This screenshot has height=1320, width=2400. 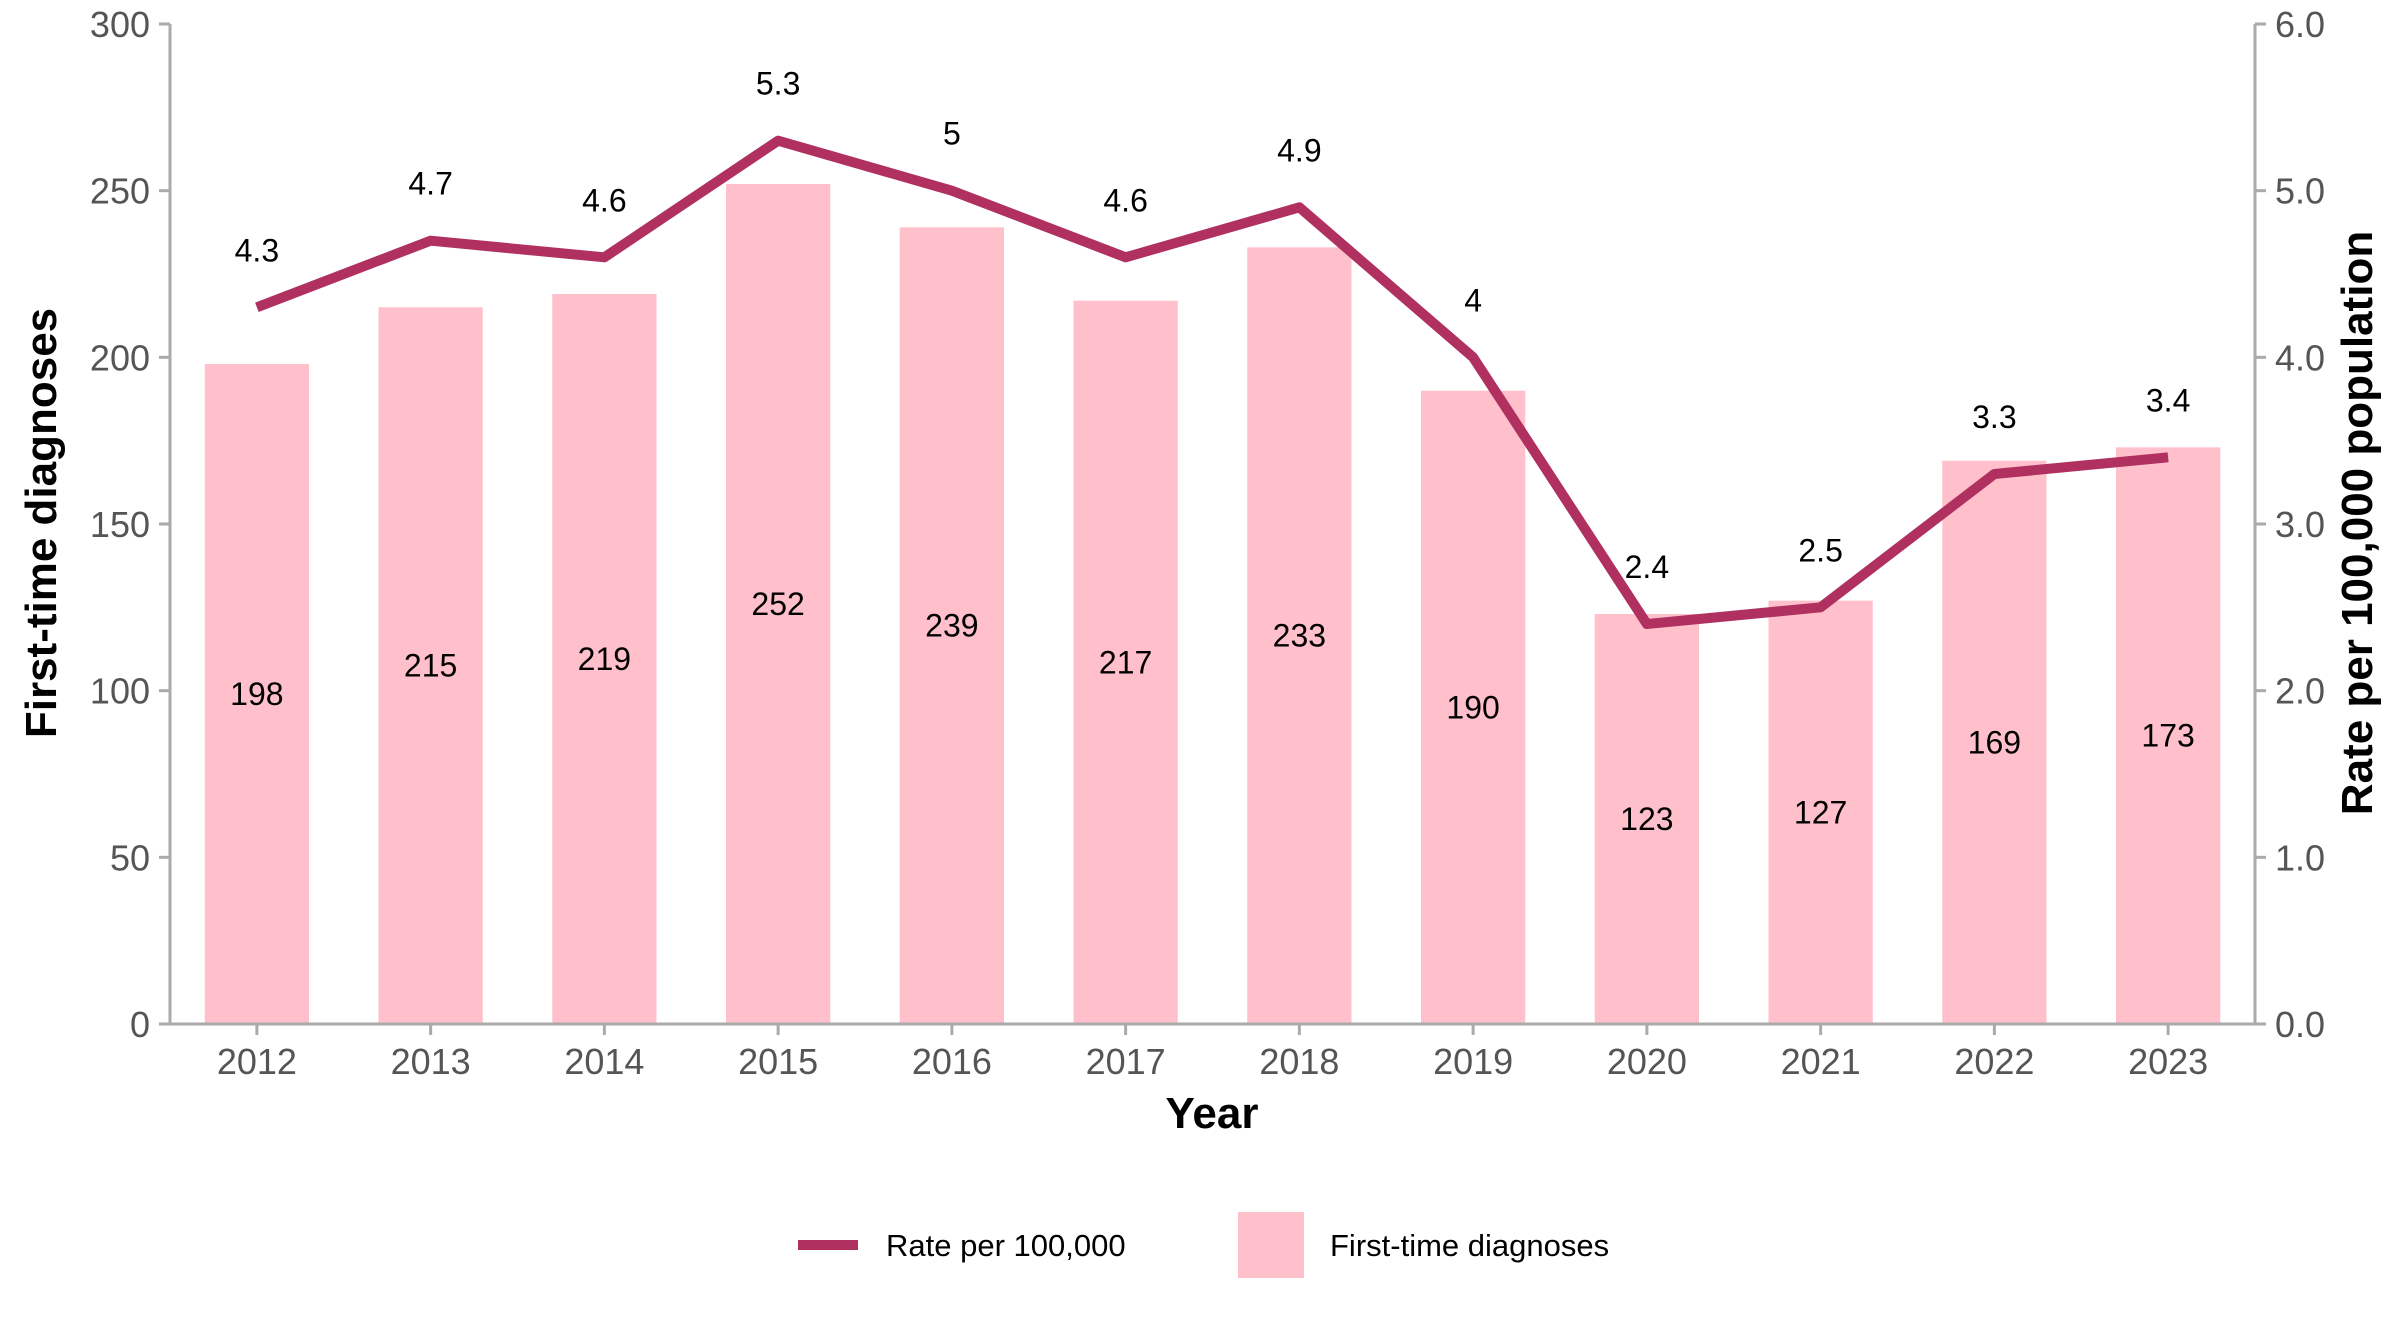 I want to click on rate-label-2016: 5, so click(x=952, y=134).